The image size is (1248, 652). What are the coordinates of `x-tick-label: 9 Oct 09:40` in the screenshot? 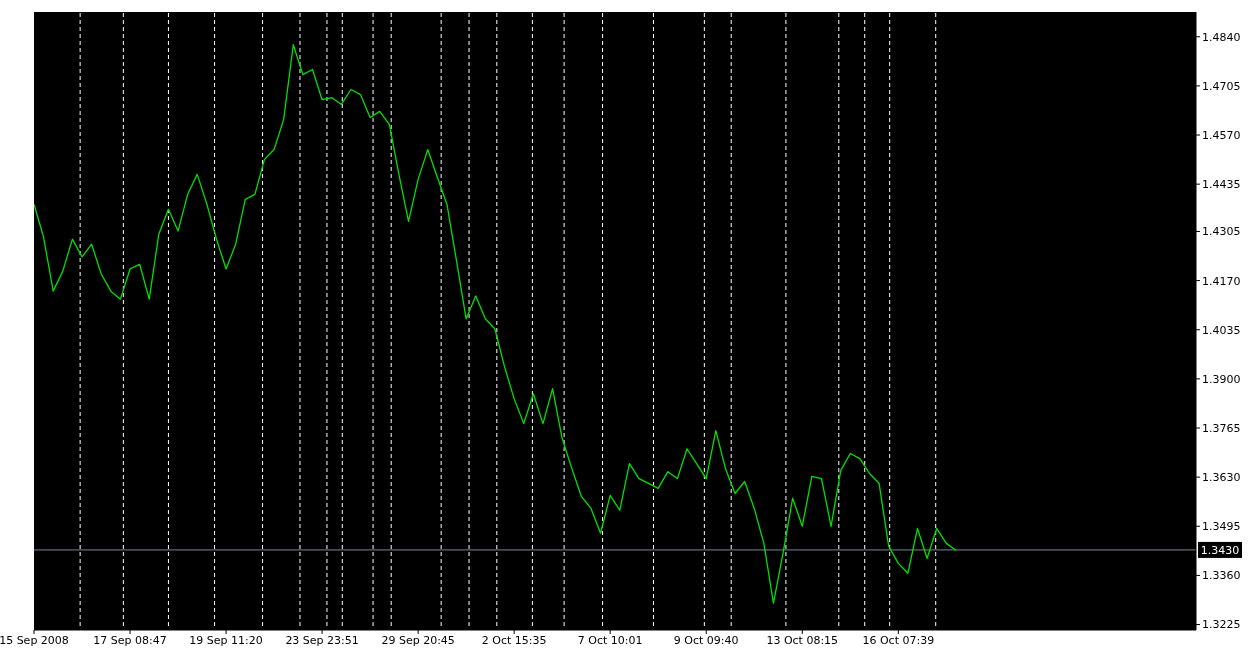 It's located at (706, 640).